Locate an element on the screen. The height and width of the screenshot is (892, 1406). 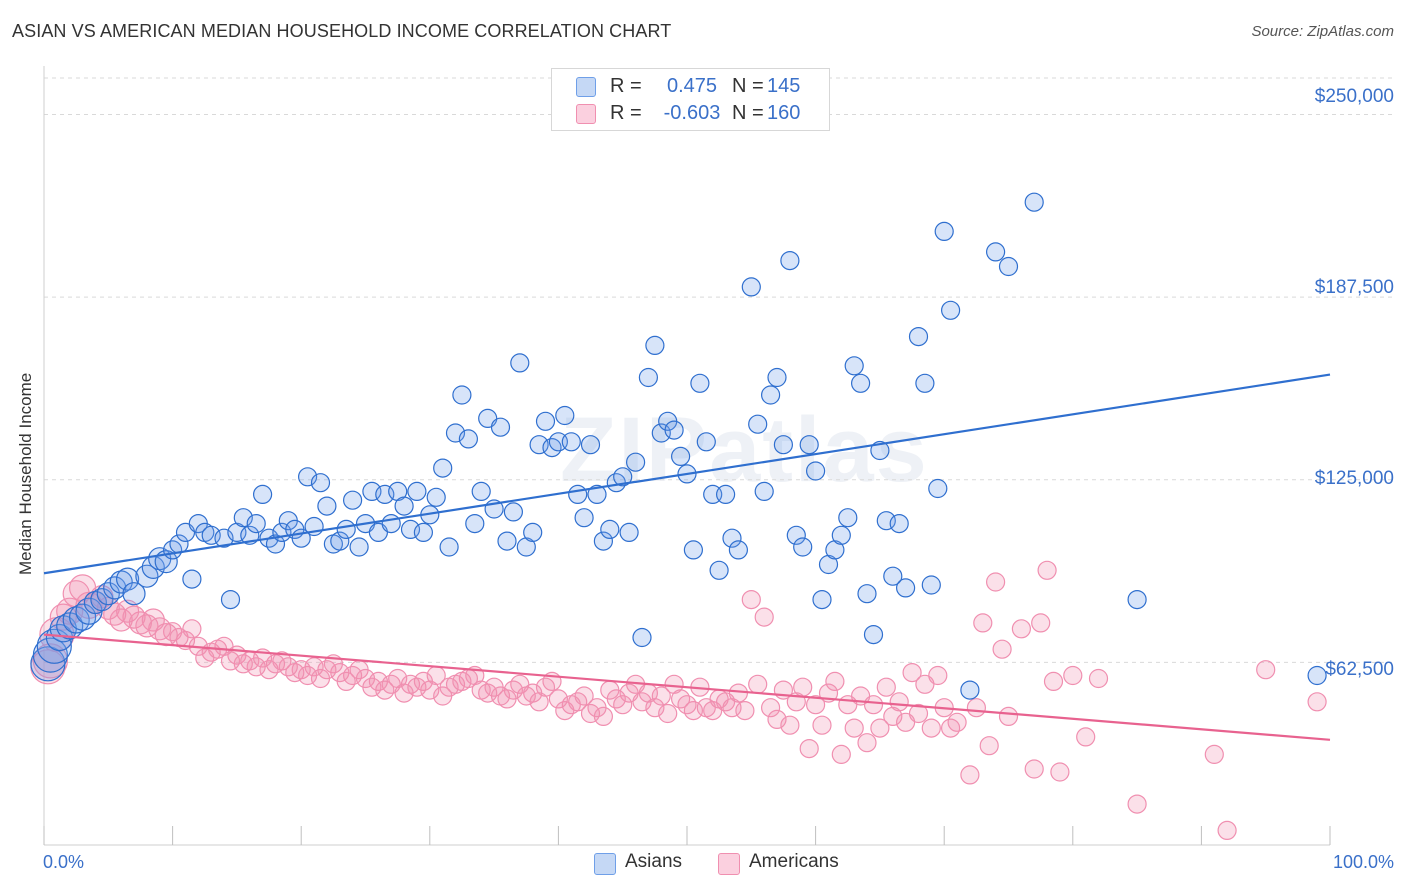
y-axis-label: Median Household Income is located at coordinates (25, 473).